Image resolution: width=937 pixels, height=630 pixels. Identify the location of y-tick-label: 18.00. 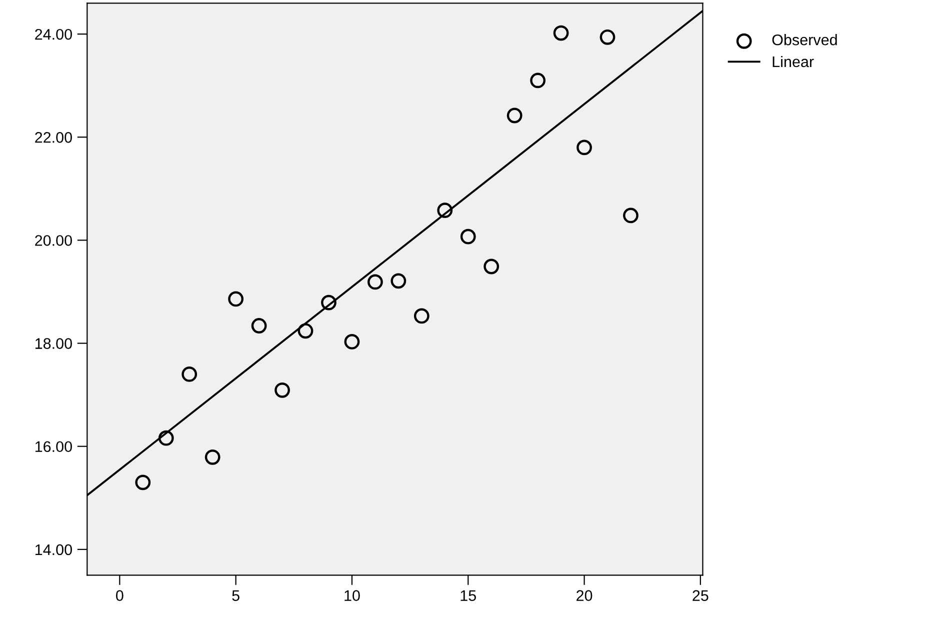
(53, 343).